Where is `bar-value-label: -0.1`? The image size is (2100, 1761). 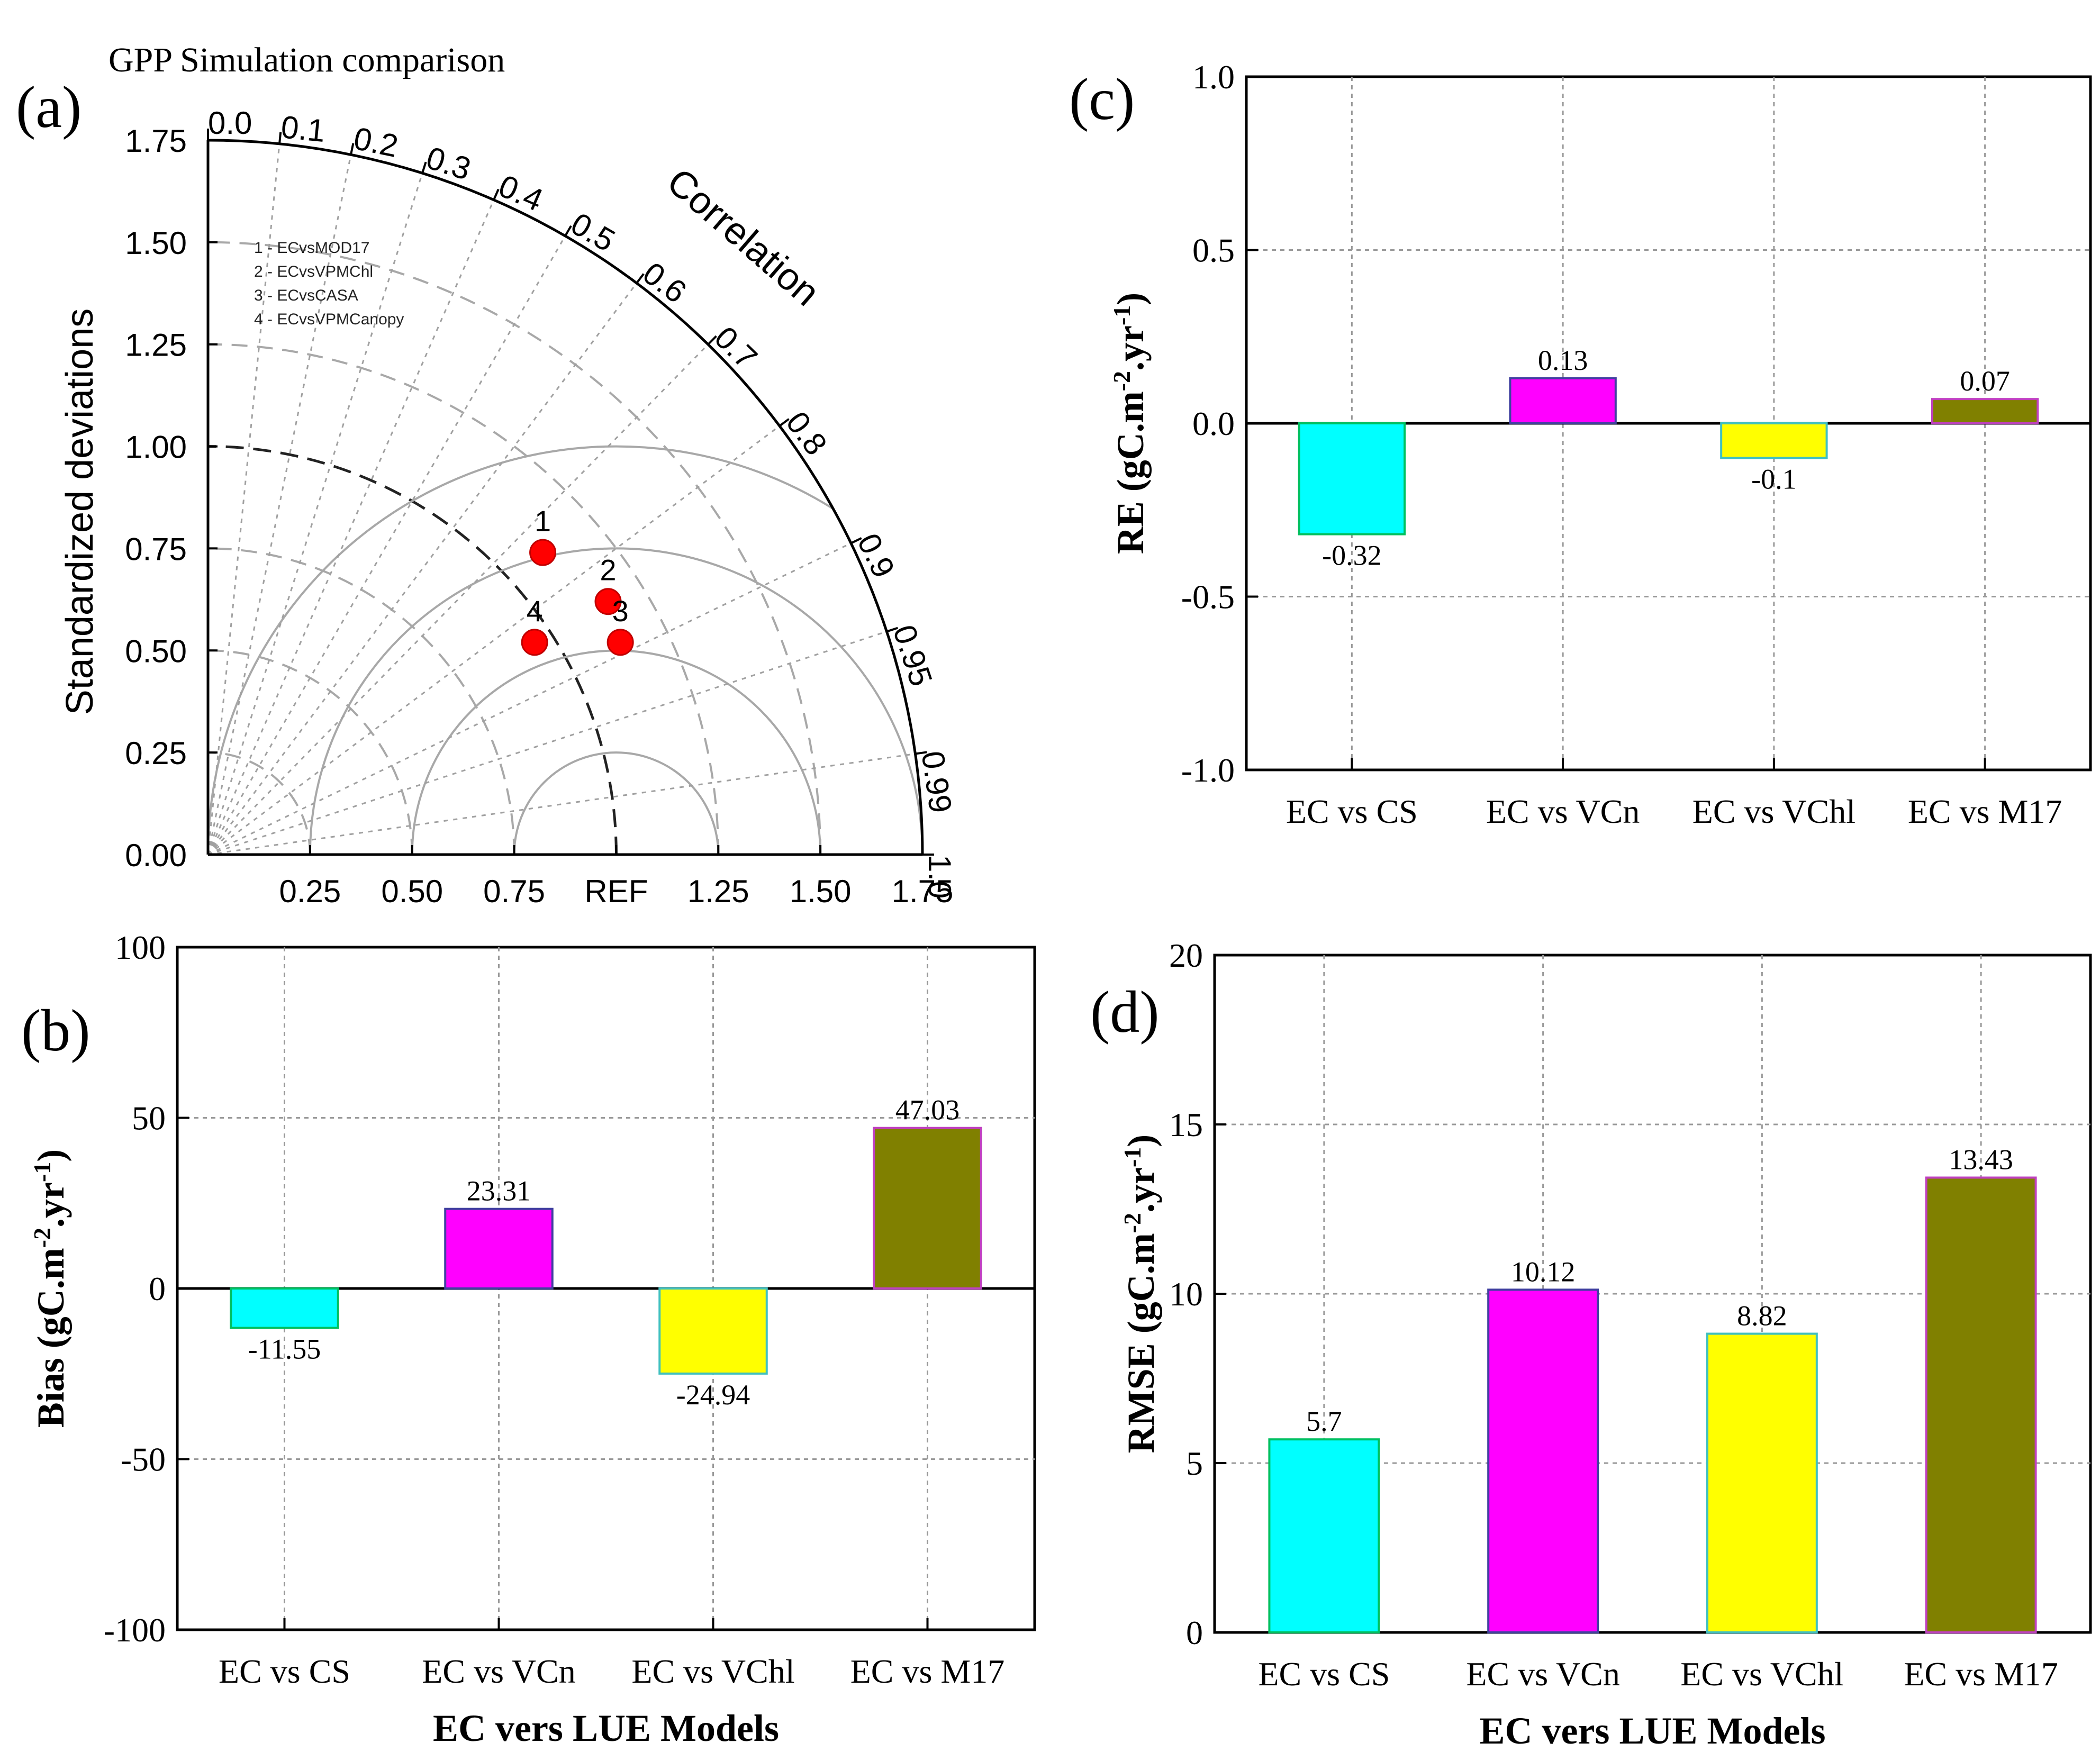
bar-value-label: -0.1 is located at coordinates (1773, 479).